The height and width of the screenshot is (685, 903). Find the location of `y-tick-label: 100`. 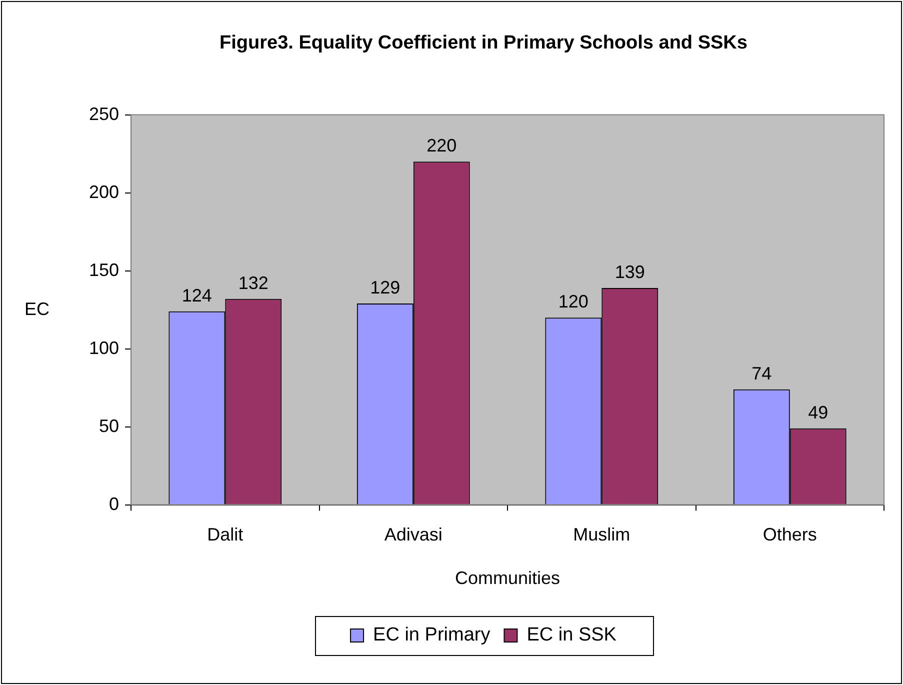

y-tick-label: 100 is located at coordinates (104, 348).